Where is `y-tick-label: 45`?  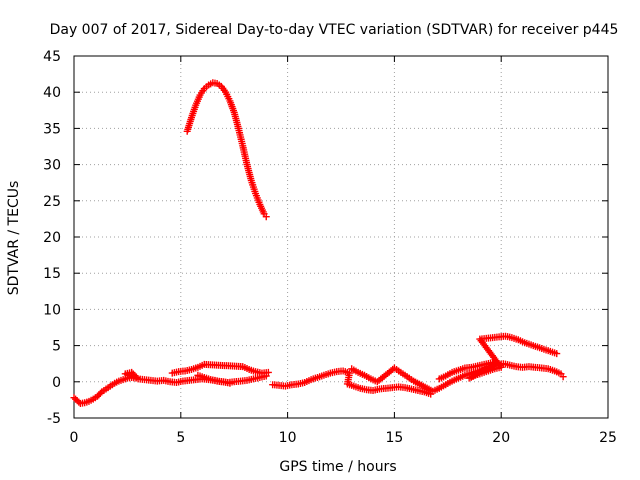 y-tick-label: 45 is located at coordinates (52, 57).